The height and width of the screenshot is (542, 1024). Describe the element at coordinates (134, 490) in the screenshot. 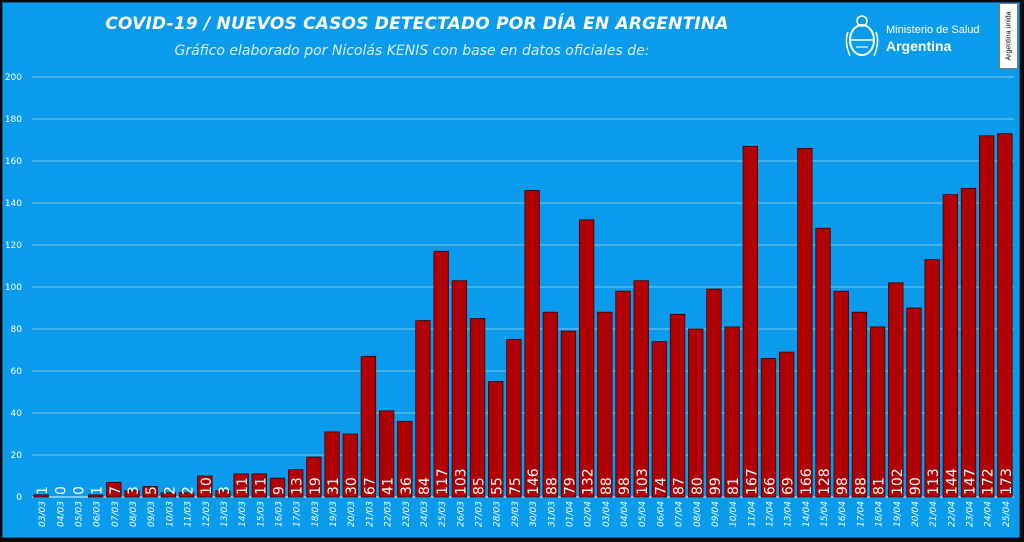

I see `data-label: 3` at that location.